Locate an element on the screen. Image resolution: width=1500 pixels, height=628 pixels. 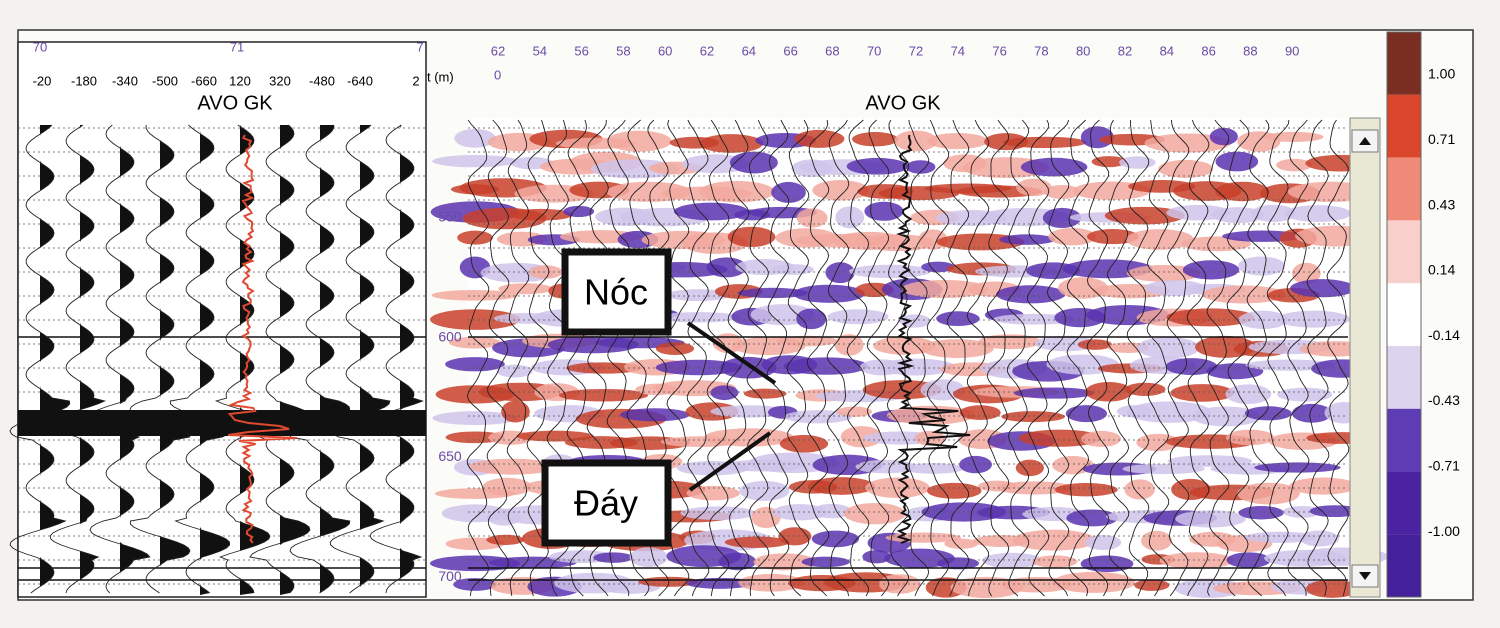
trace-label: 58 is located at coordinates (623, 50).